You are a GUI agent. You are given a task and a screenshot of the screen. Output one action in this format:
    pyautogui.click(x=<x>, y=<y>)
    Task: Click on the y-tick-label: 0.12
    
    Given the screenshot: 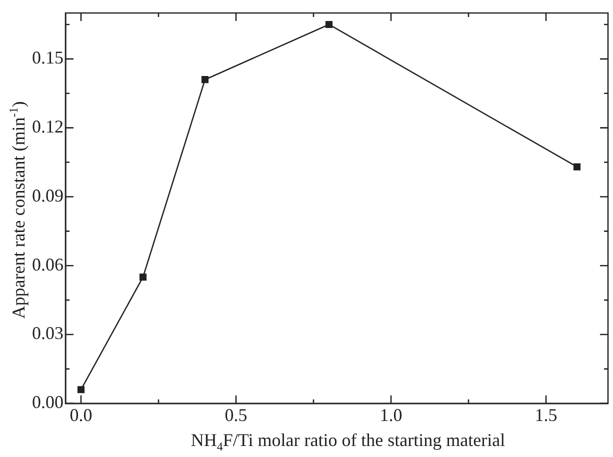 What is the action you would take?
    pyautogui.click(x=48, y=126)
    